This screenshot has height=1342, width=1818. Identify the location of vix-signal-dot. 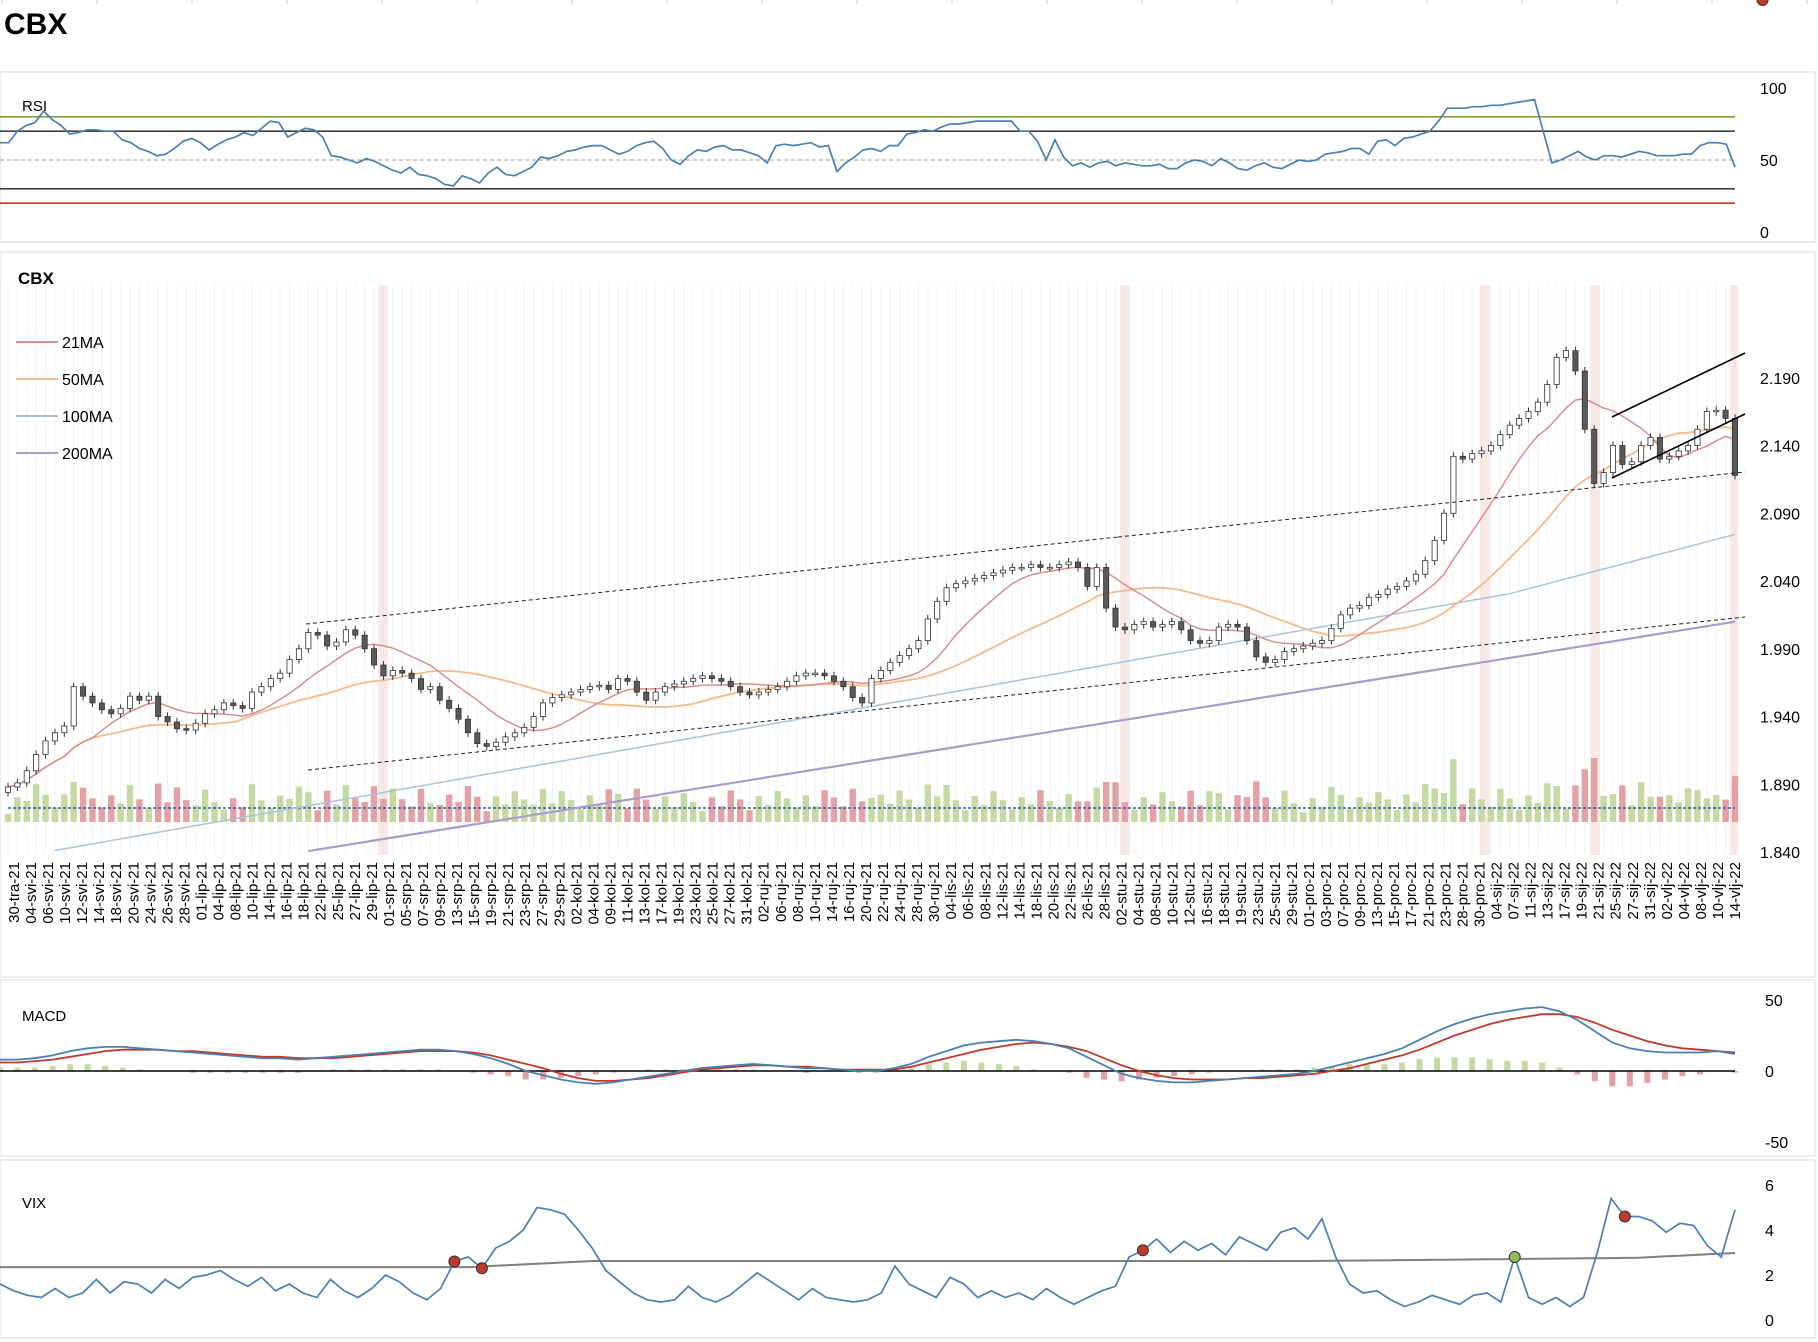
(1624, 1216).